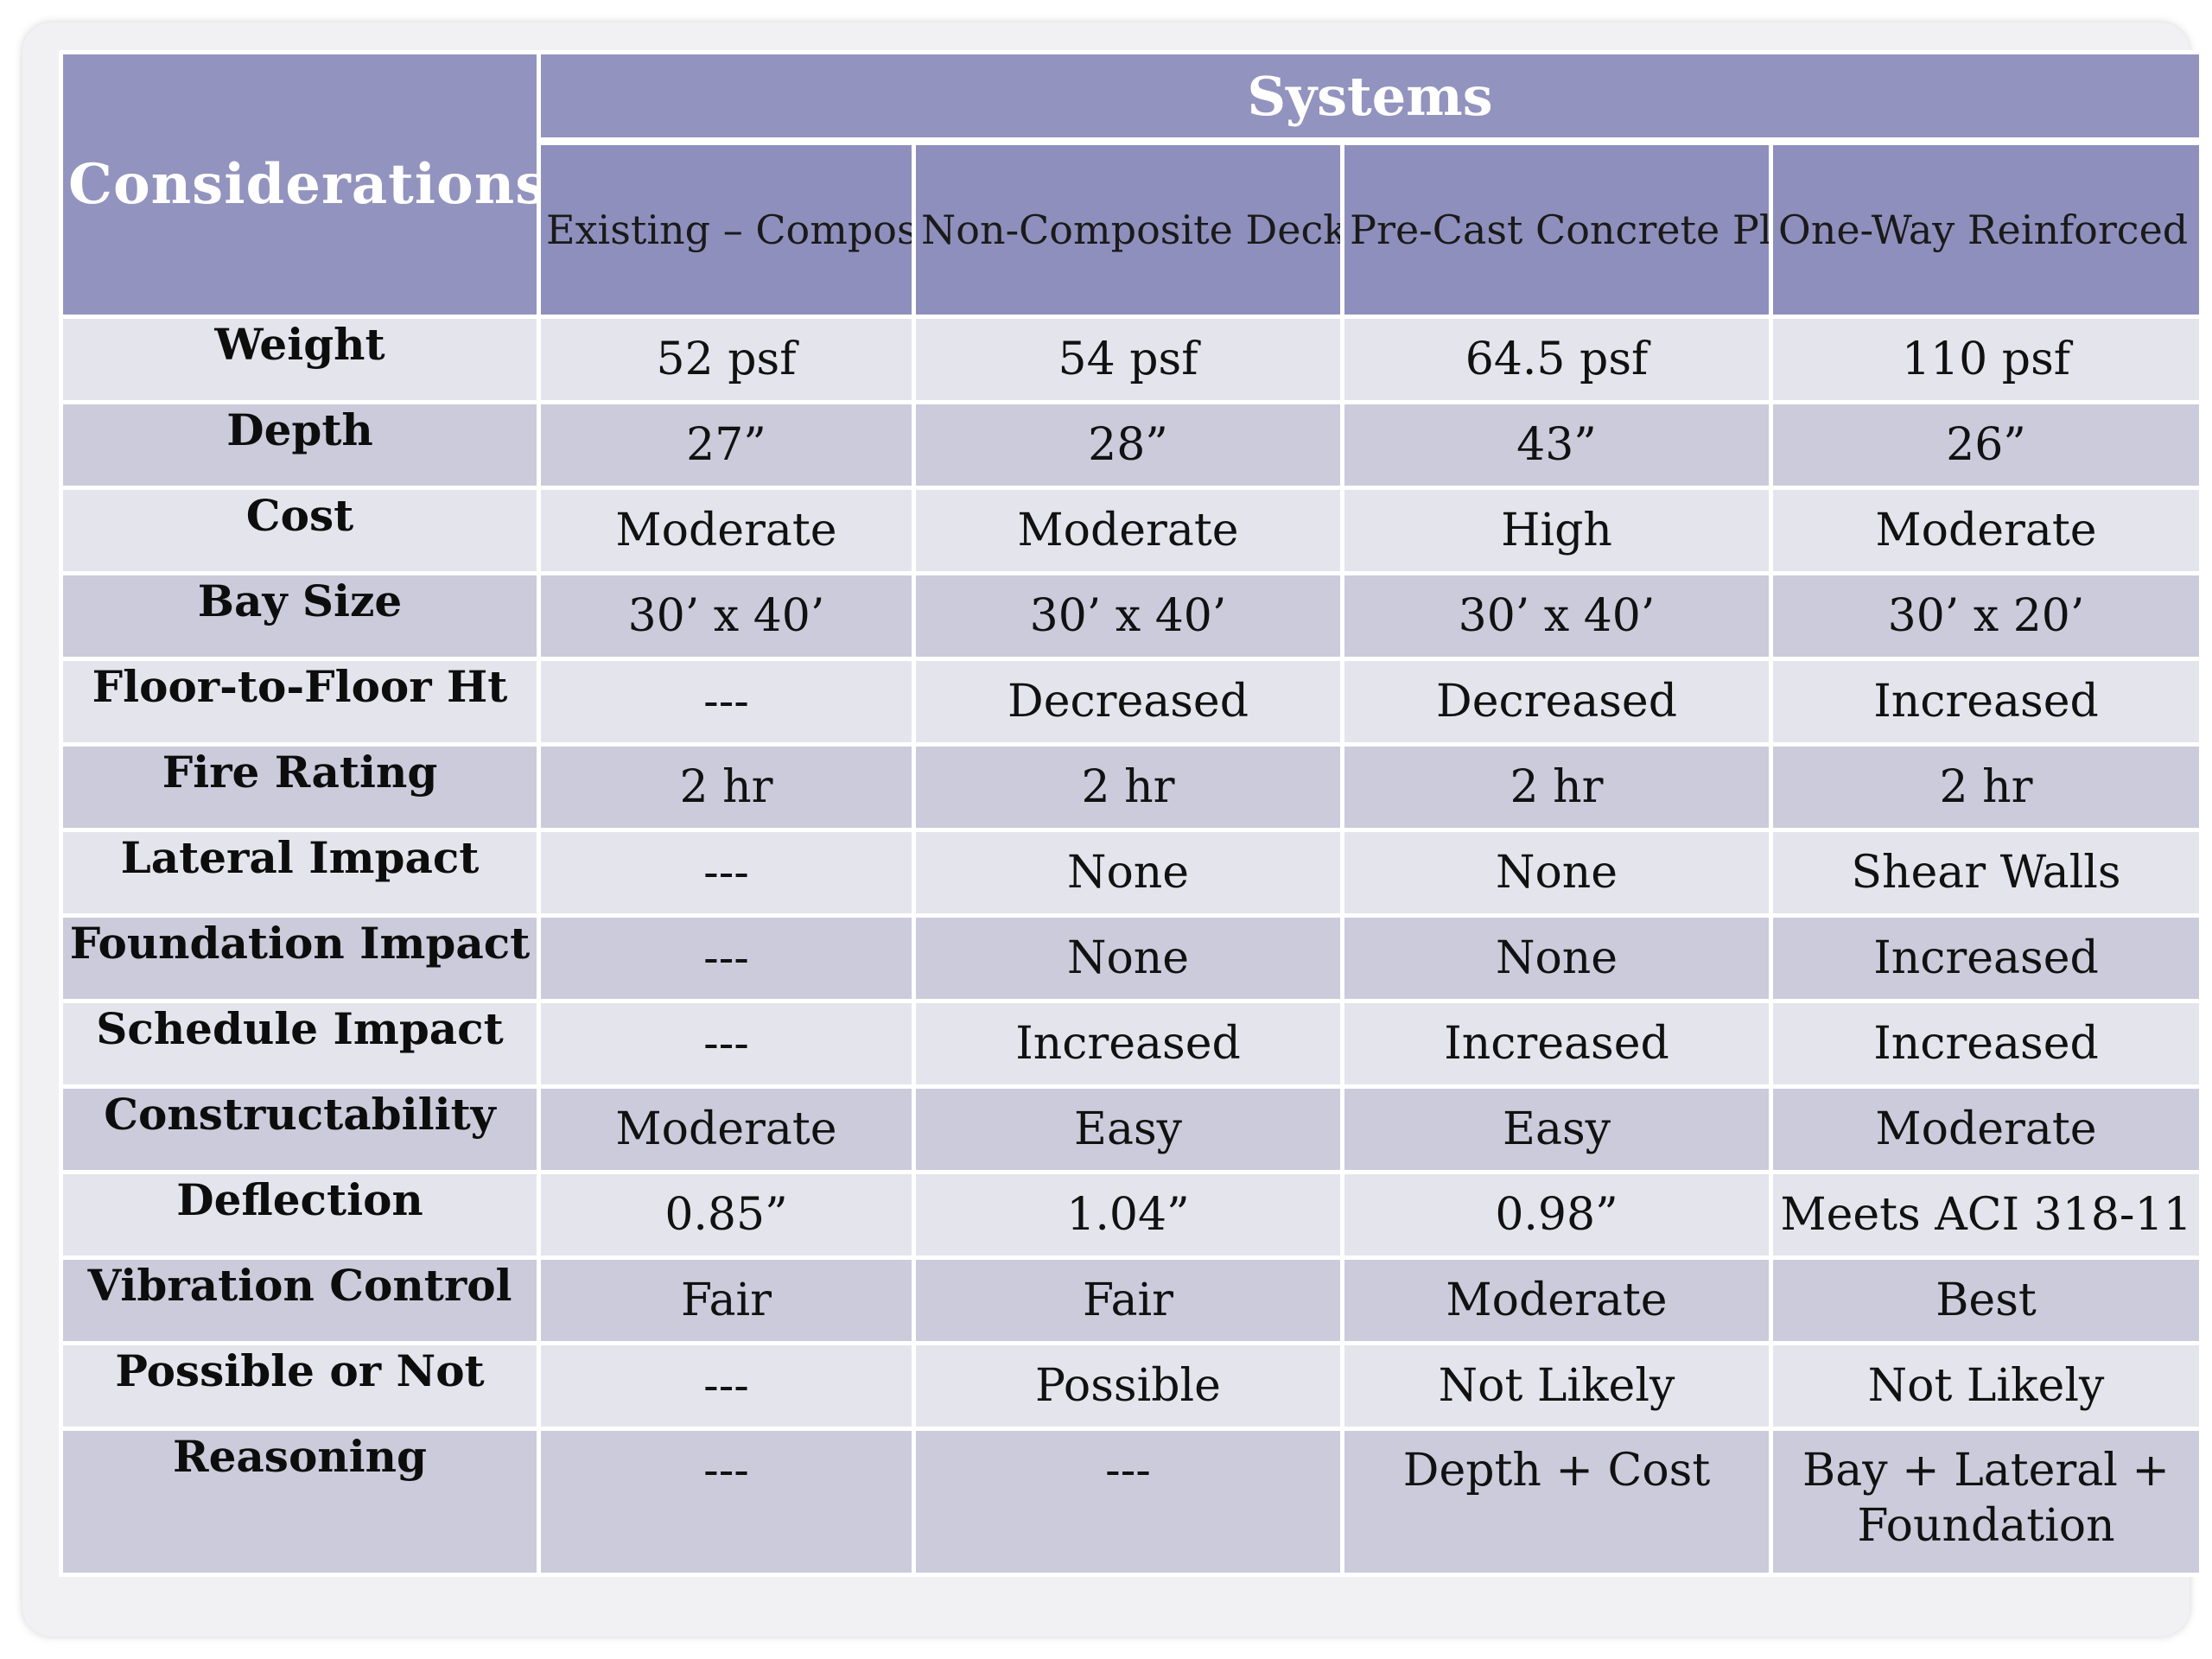  I want to click on row-label: Floor-to-Floor Ht, so click(300, 702).